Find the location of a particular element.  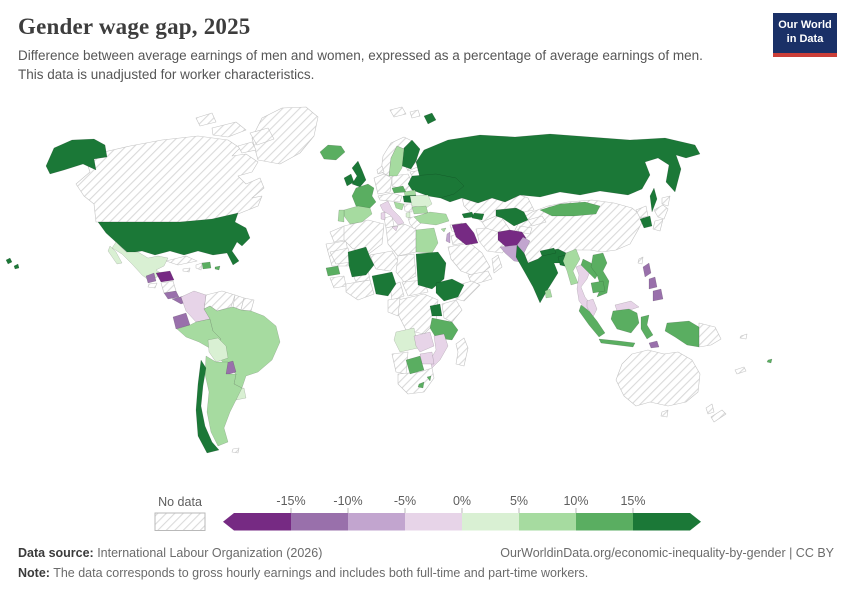

country-uganda is located at coordinates (436, 310).